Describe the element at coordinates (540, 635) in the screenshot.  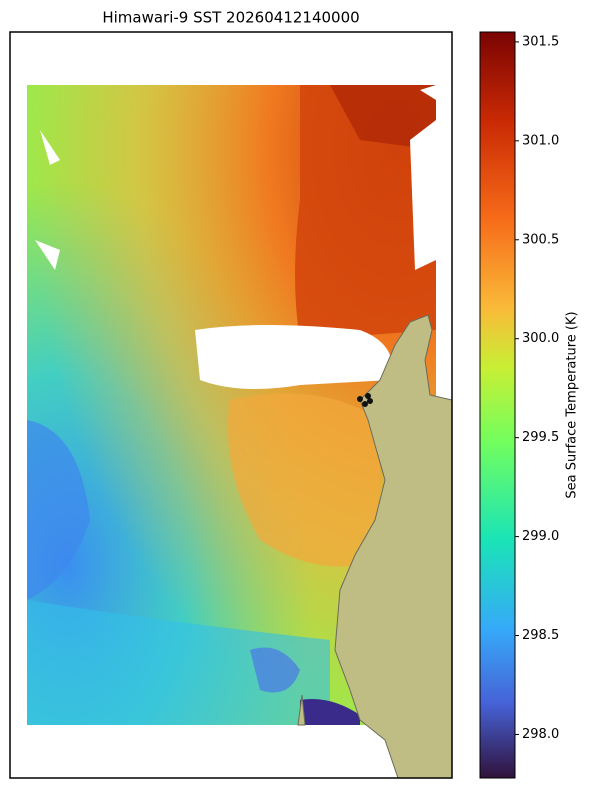
I see `colorbar-tick-label: 298.5` at that location.